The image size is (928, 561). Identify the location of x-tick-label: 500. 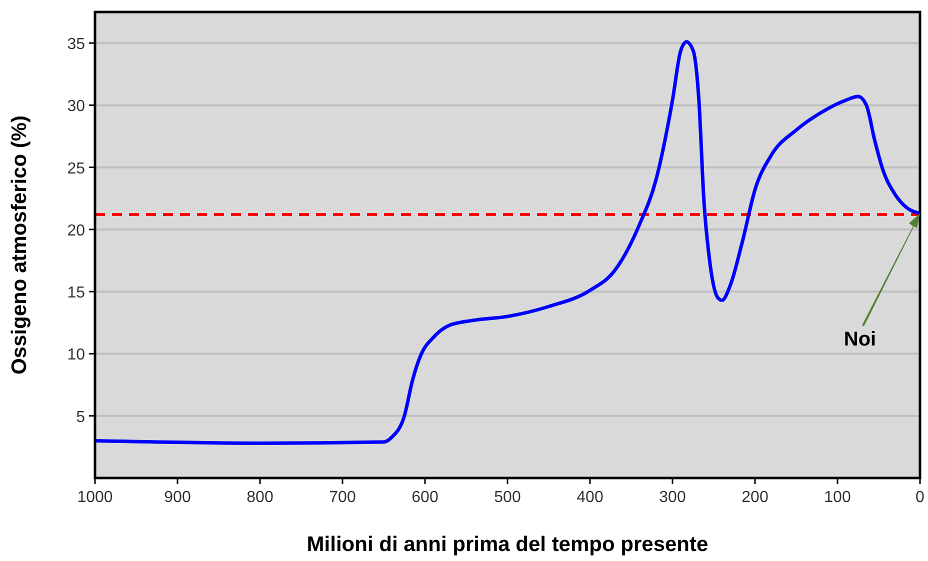
(507, 497).